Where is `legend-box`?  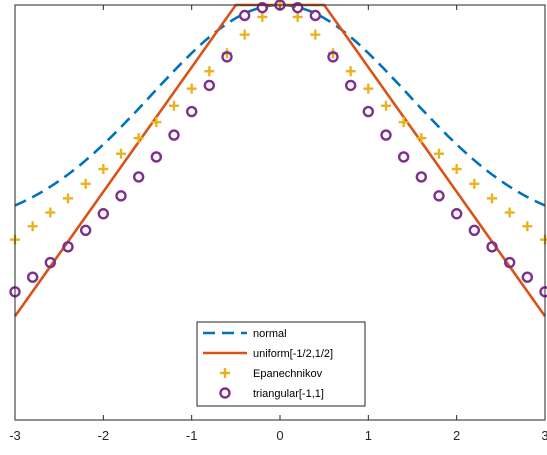 legend-box is located at coordinates (281, 364).